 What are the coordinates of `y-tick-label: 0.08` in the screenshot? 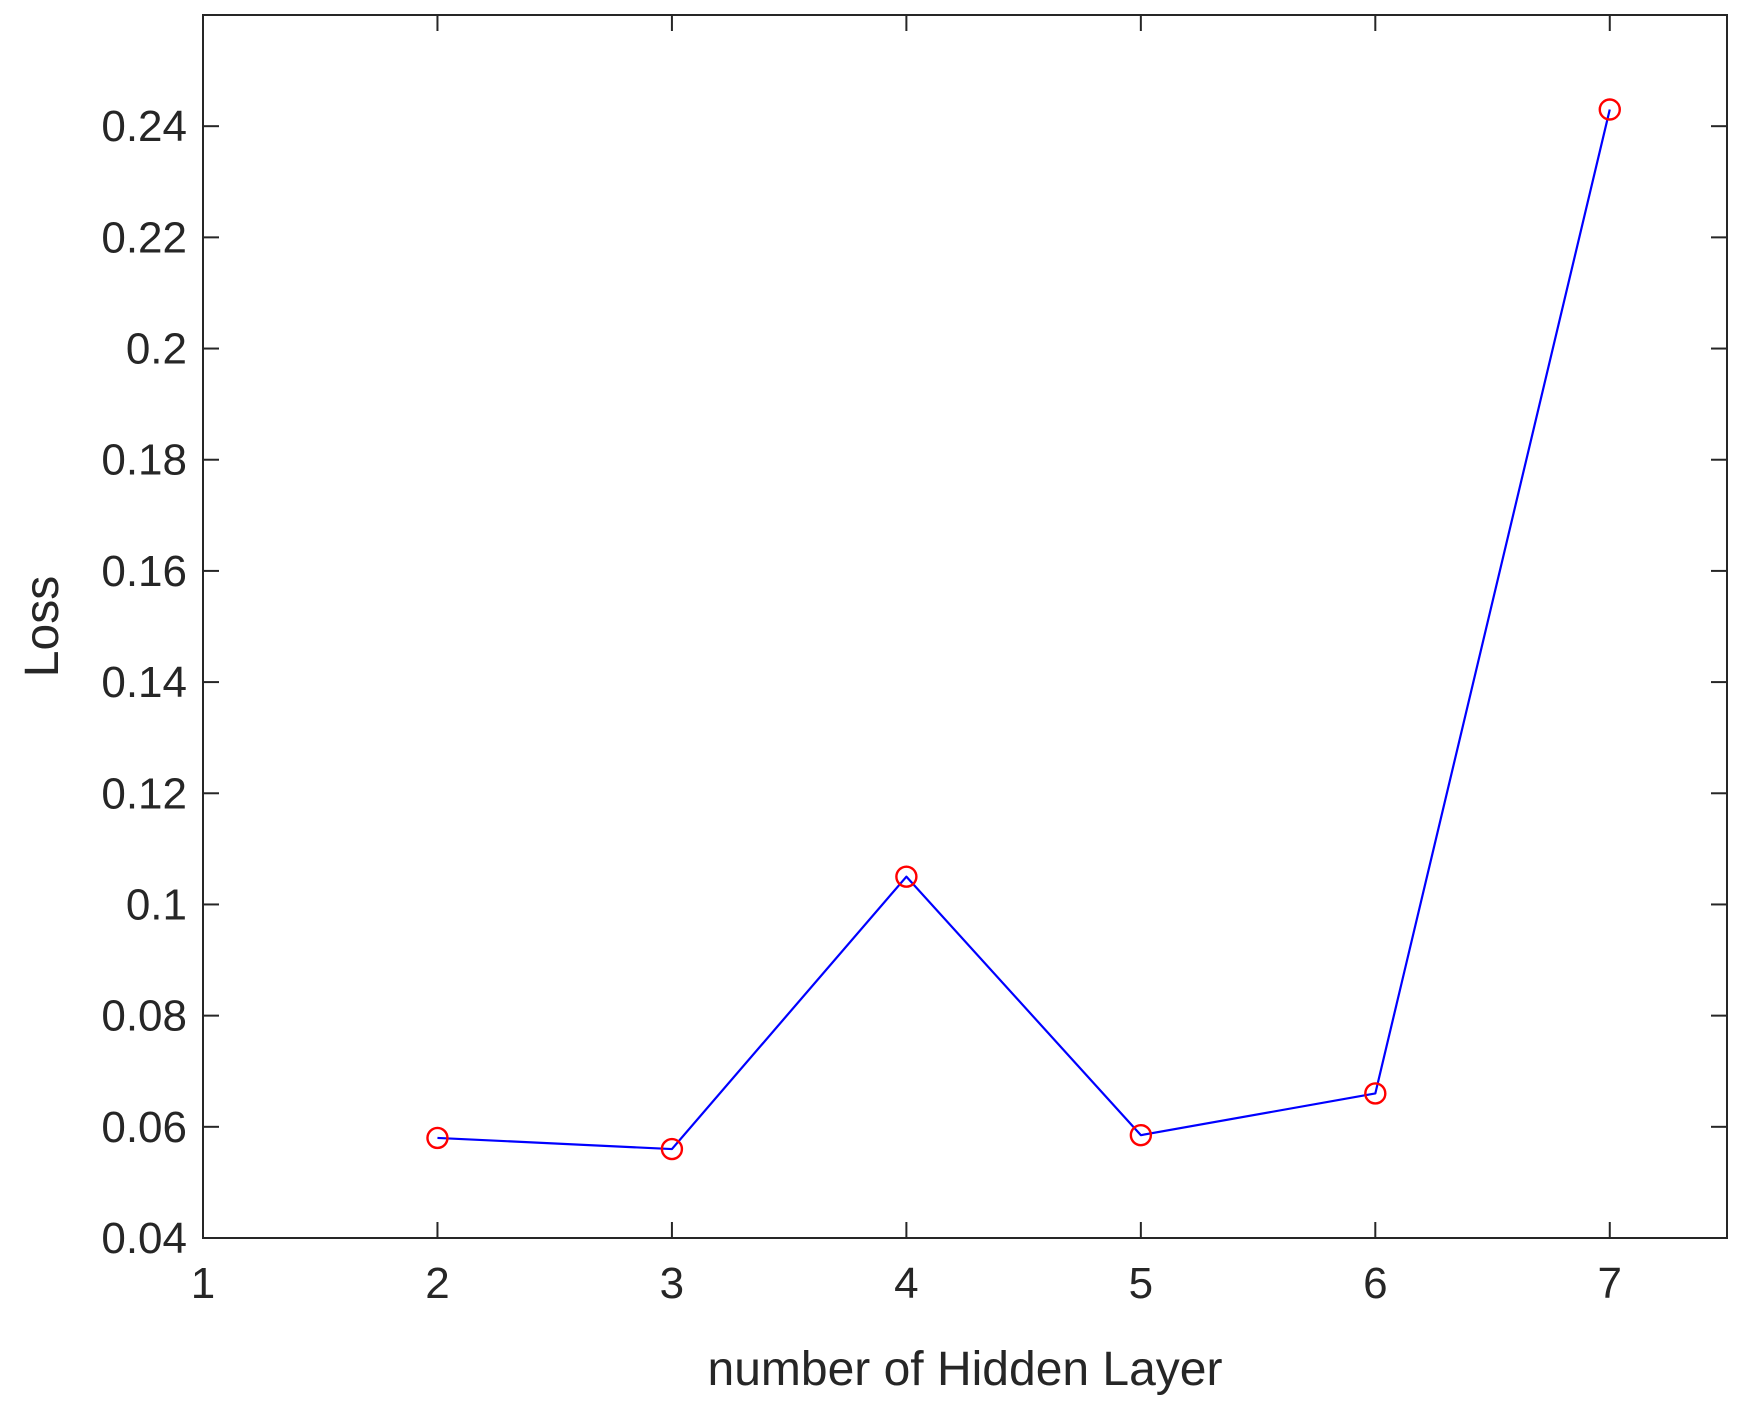 It's located at (144, 1016).